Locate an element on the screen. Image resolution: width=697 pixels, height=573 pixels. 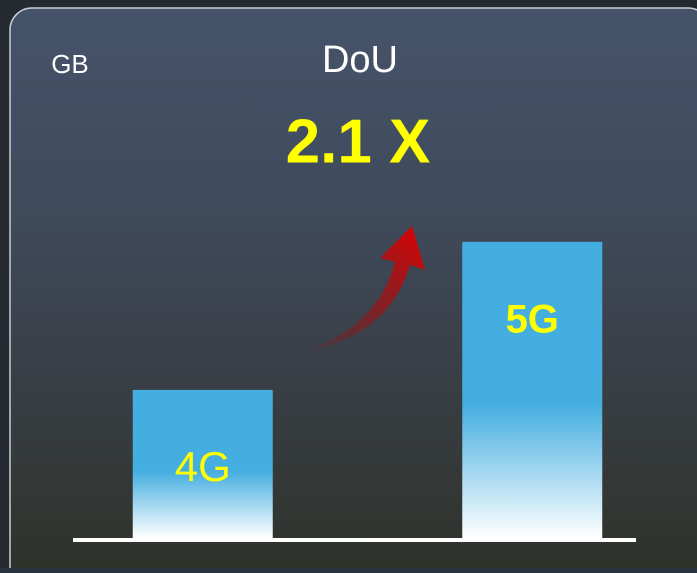
unit-label: GB is located at coordinates (70, 64).